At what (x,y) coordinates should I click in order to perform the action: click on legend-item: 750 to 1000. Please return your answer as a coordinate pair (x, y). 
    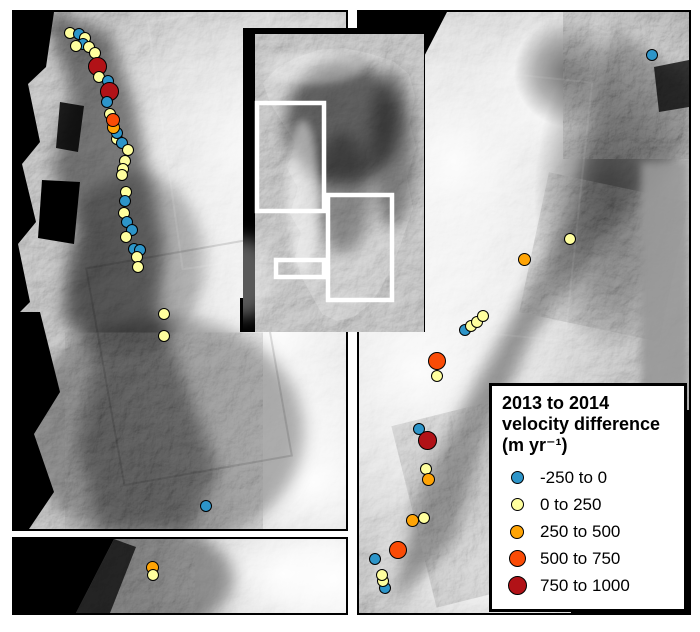
    Looking at the image, I should click on (588, 585).